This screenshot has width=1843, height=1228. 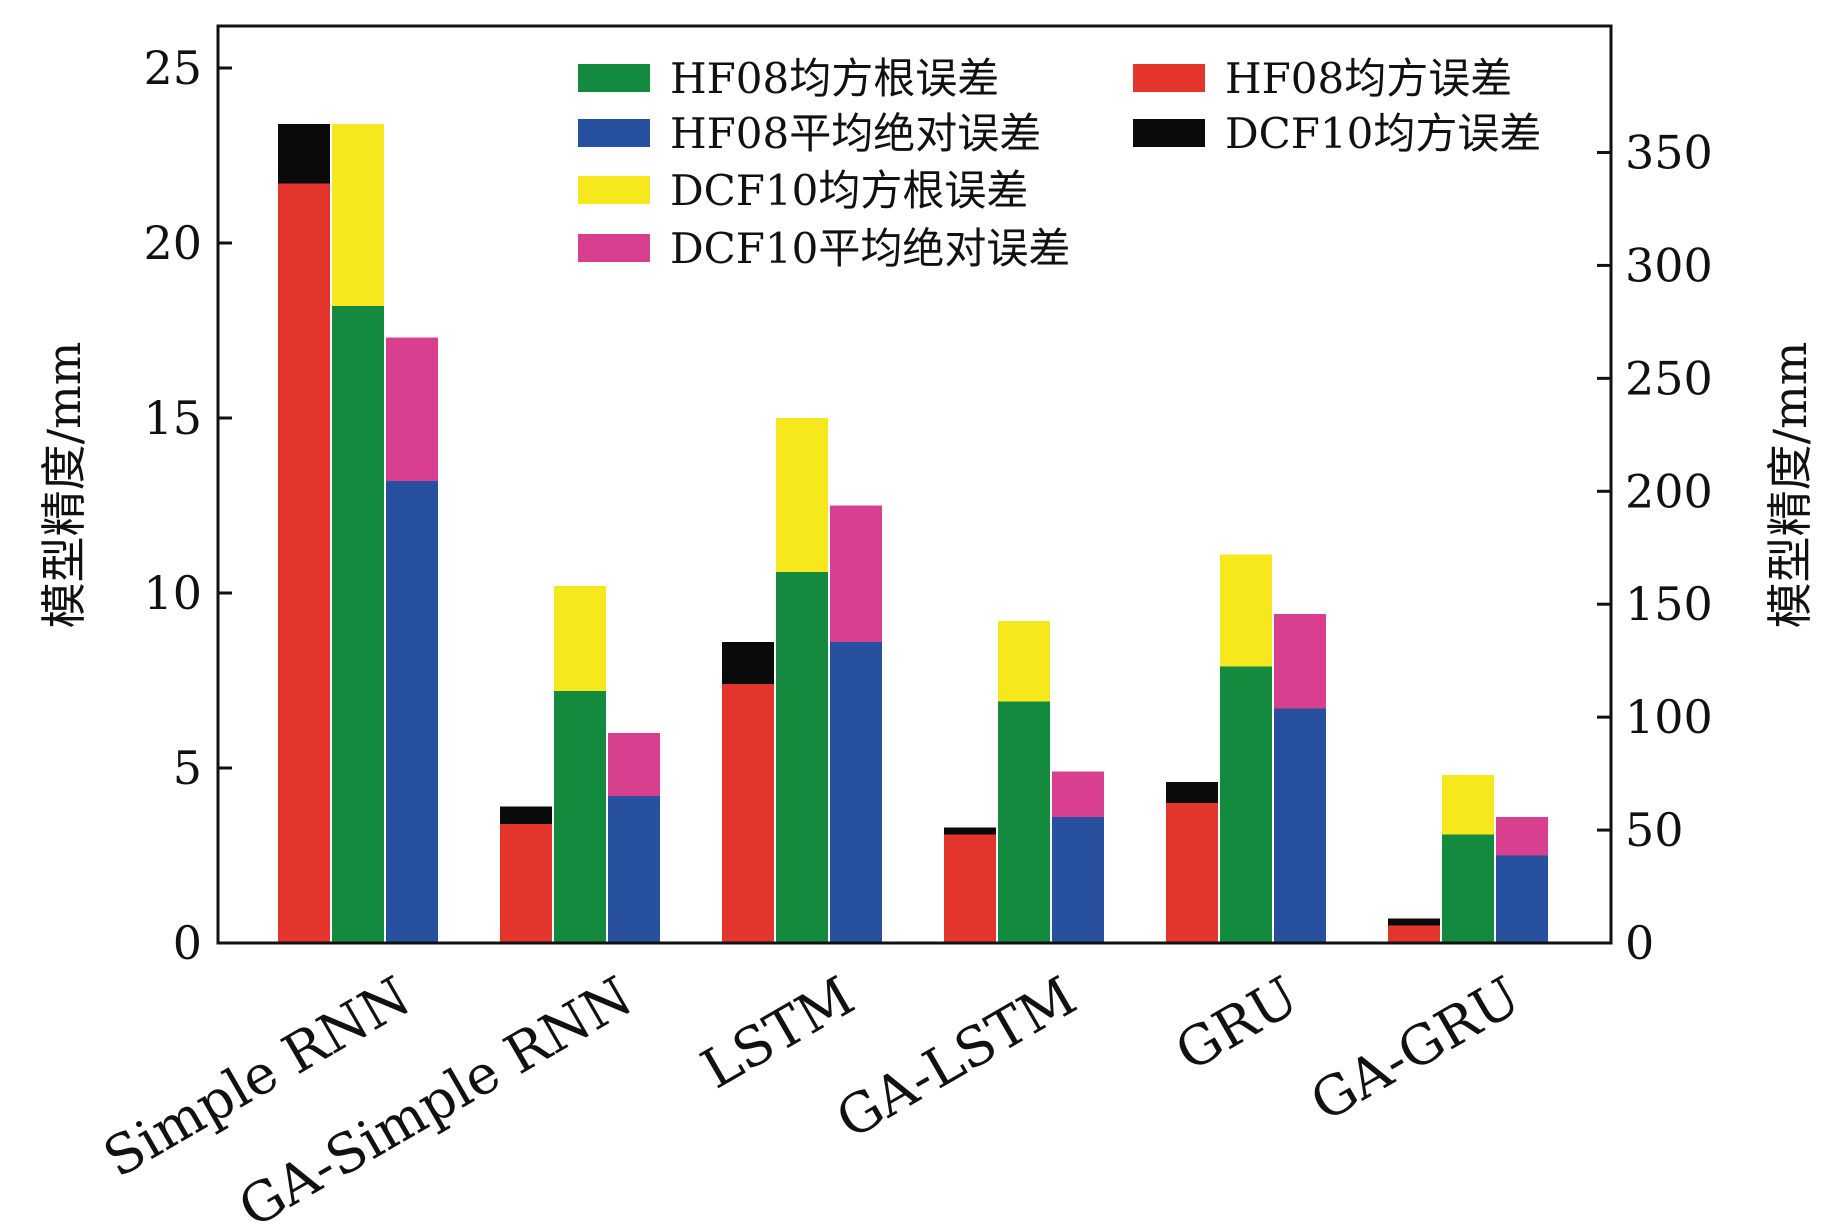 What do you see at coordinates (1669, 378) in the screenshot?
I see `right-tick-label-5: 250` at bounding box center [1669, 378].